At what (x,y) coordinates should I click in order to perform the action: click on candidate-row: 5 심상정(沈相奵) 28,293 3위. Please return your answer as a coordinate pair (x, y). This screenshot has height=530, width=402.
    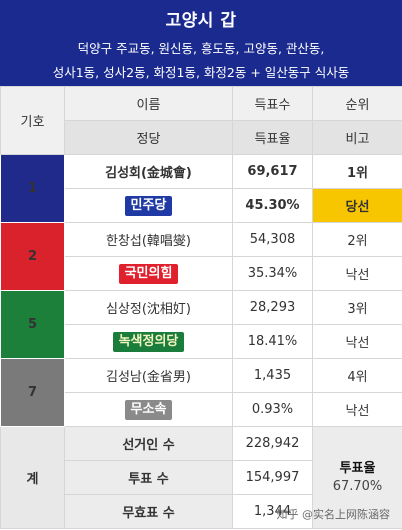
    Looking at the image, I should click on (201, 324).